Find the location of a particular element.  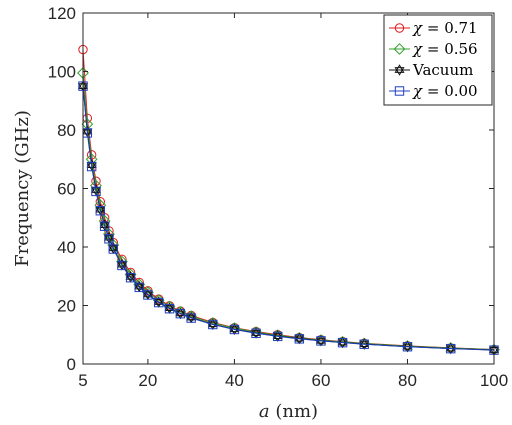

x-axis-label-symbol: a is located at coordinates (264, 411).